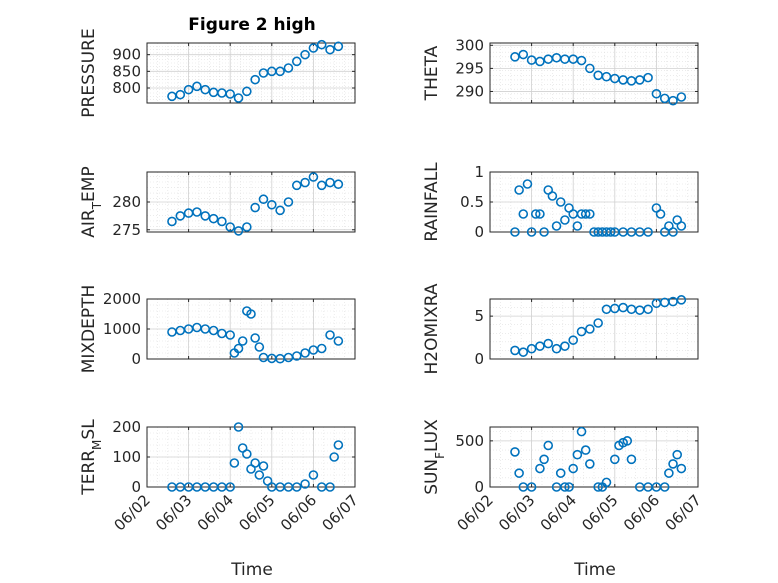 Image resolution: width=778 pixels, height=583 pixels. I want to click on y-axis-label: SUNFLUX, so click(434, 457).